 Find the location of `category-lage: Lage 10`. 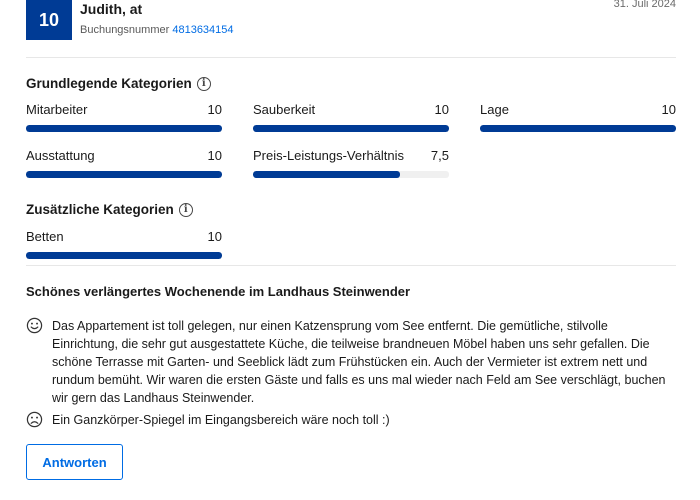

category-lage: Lage 10 is located at coordinates (578, 117).